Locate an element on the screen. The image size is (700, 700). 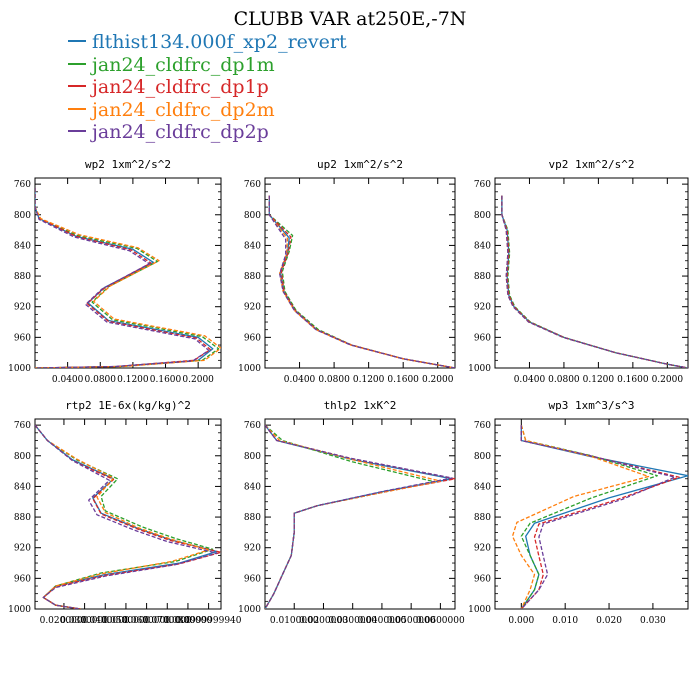
legend-entry: jan24_cldfrc_dp2m is located at coordinates (207, 110).